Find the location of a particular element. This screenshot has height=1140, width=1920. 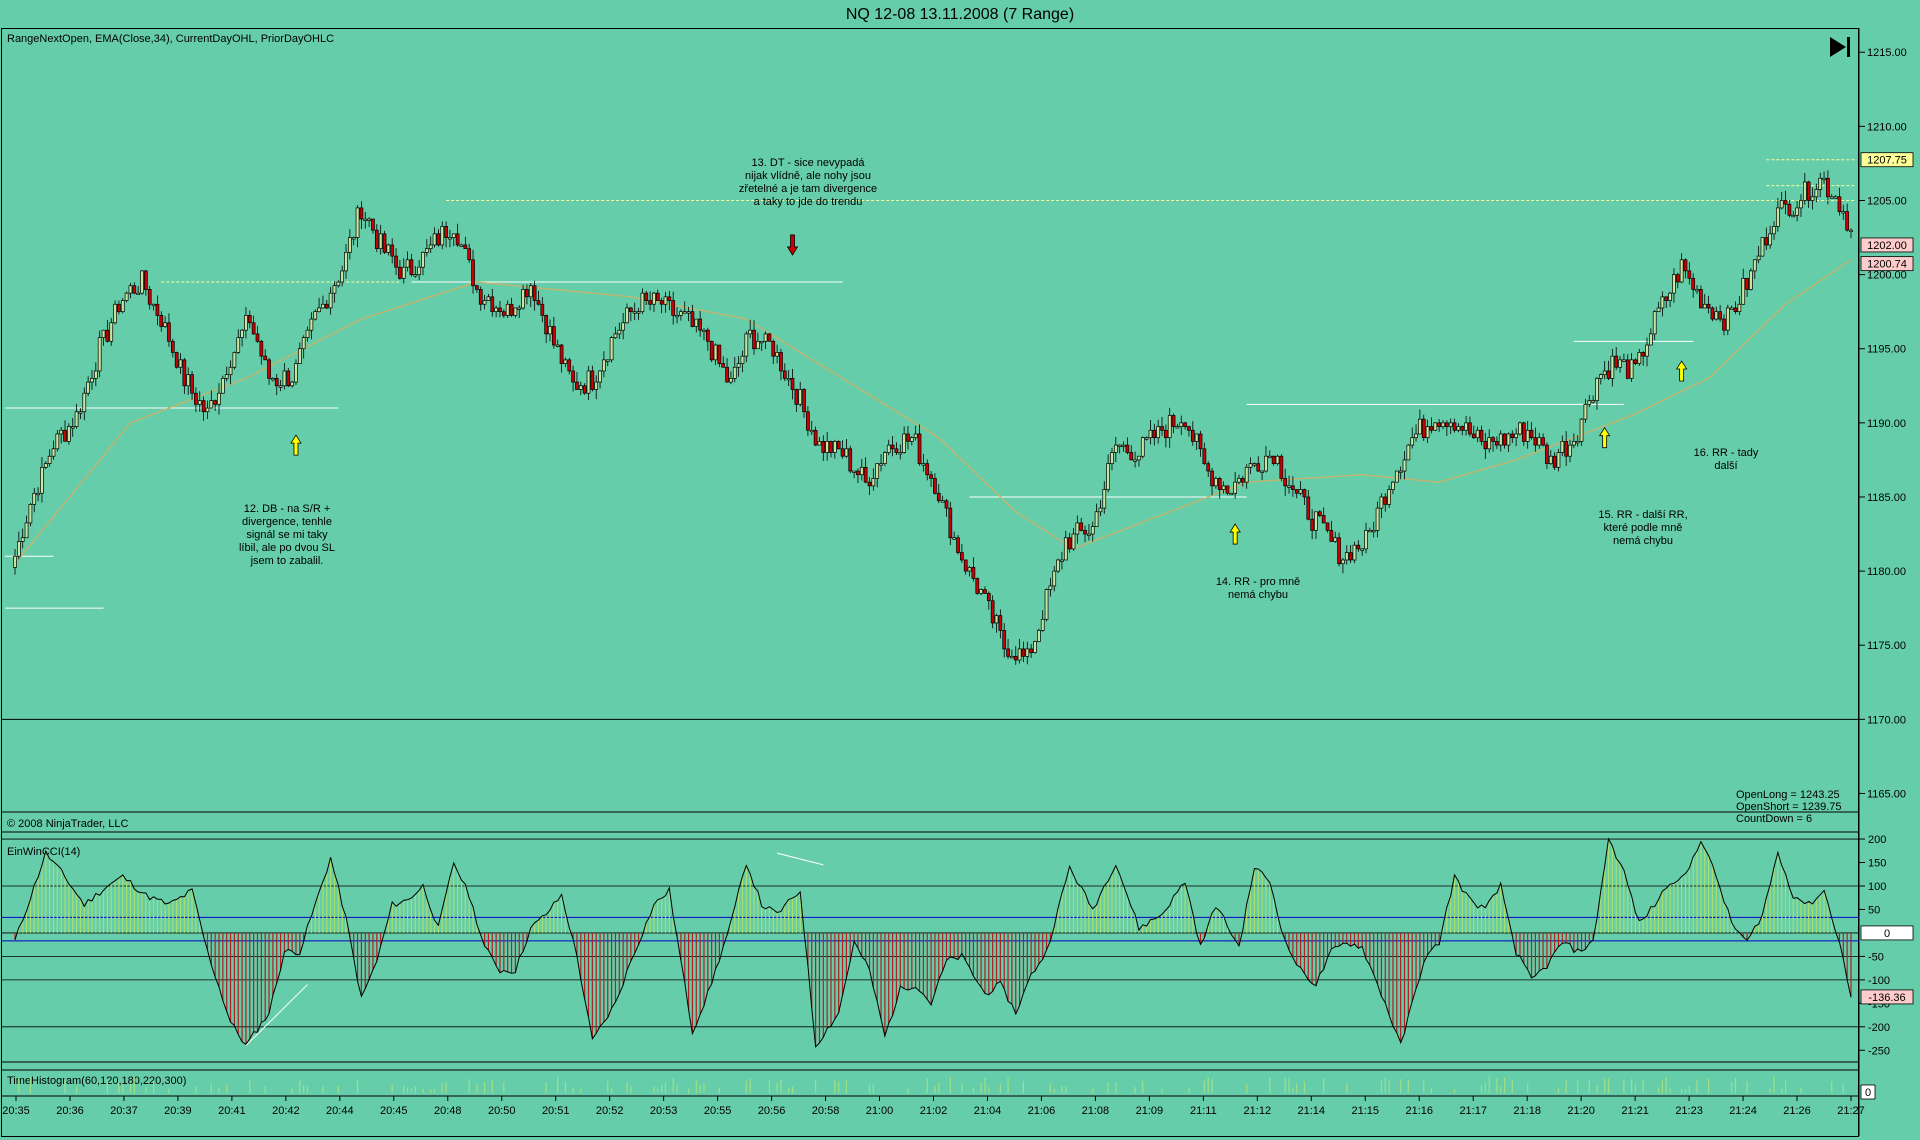

annotation-line: jsem to zabalil. is located at coordinates (287, 561).